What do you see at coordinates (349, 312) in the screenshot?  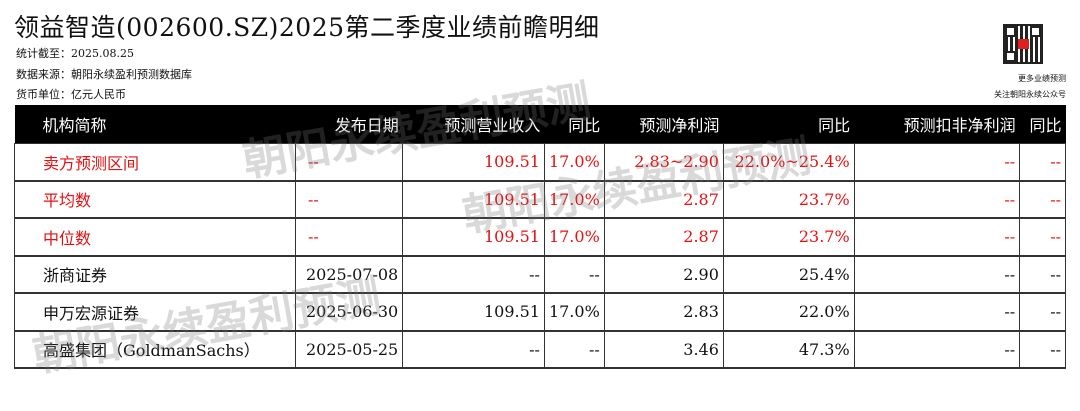 I see `table-cell: 2025-06-30` at bounding box center [349, 312].